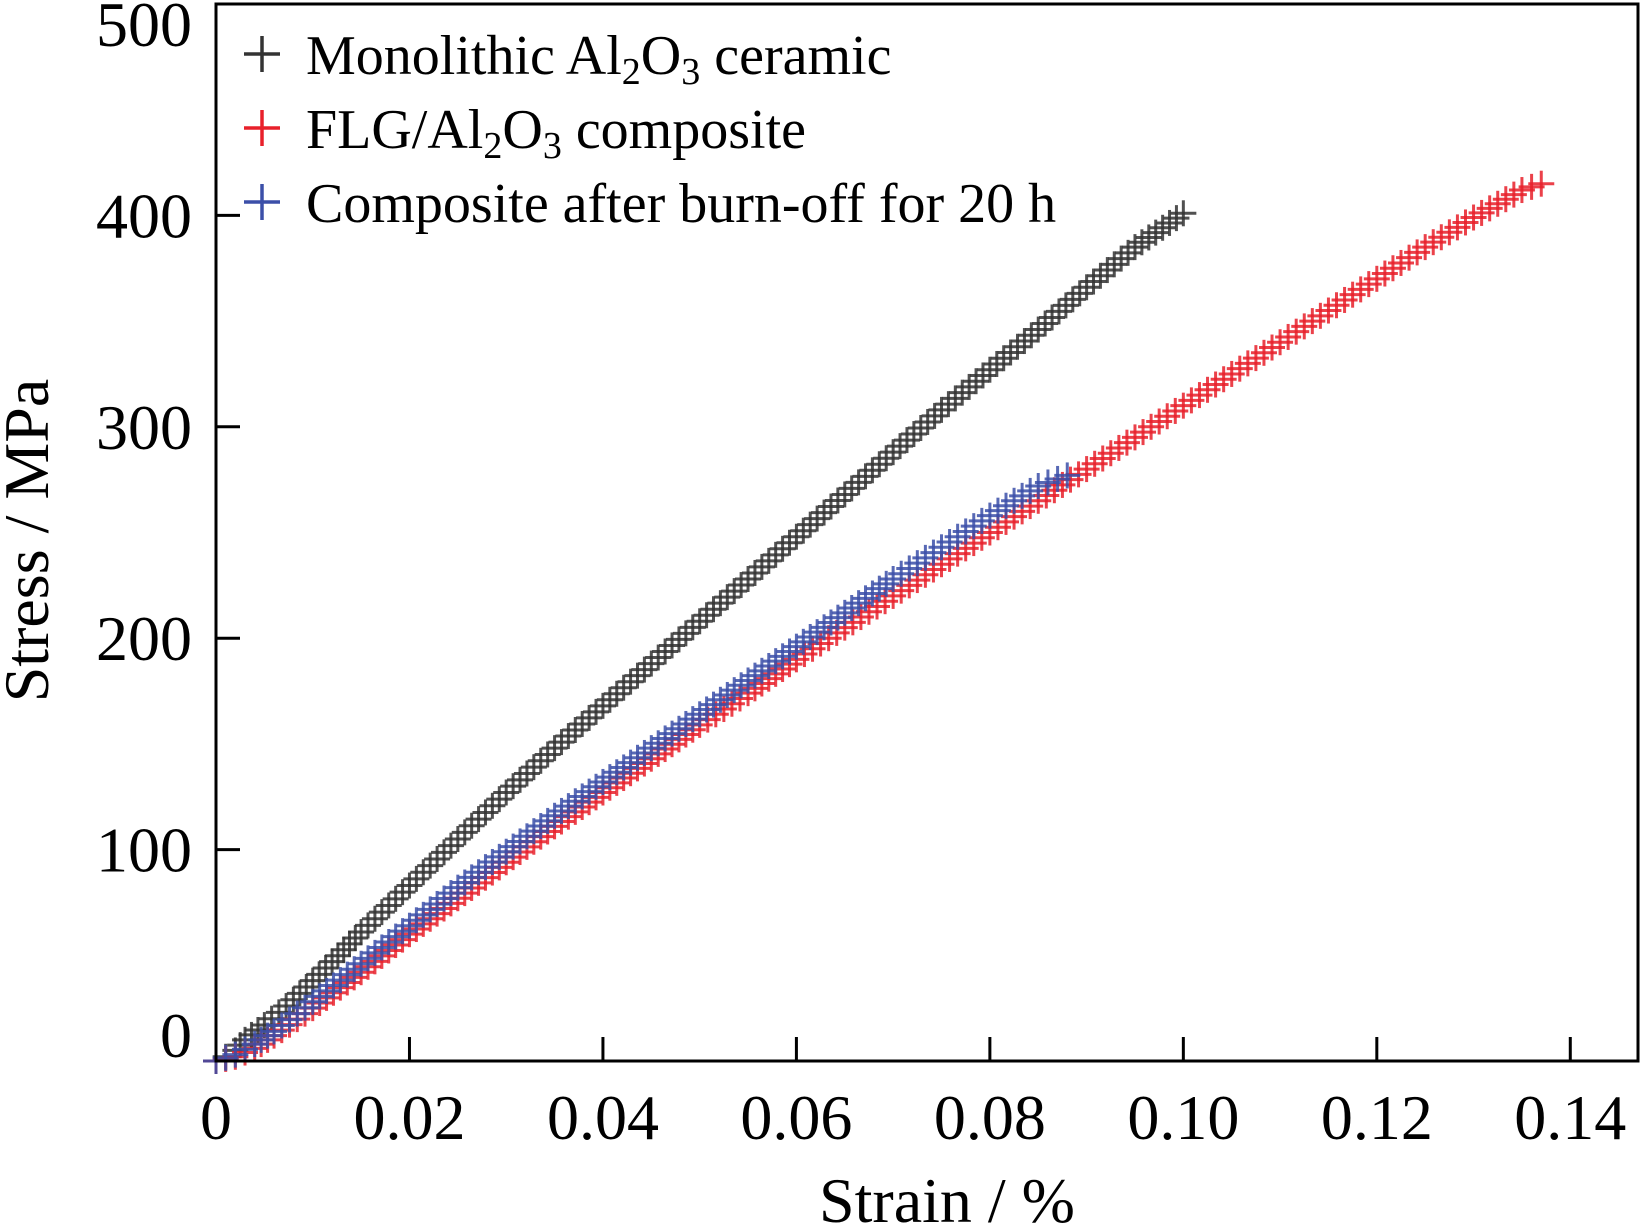  I want to click on legend-item: Monolithic Al2O3 ceramic, so click(567, 59).